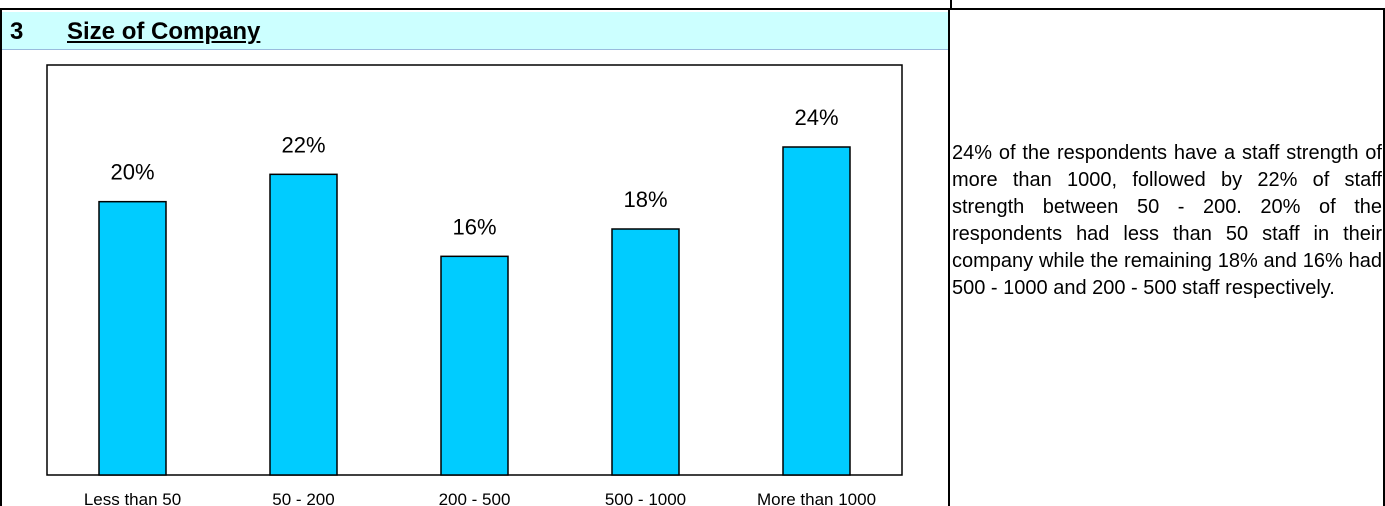 The width and height of the screenshot is (1385, 506). Describe the element at coordinates (951, 5) in the screenshot. I see `top-border-tick` at that location.